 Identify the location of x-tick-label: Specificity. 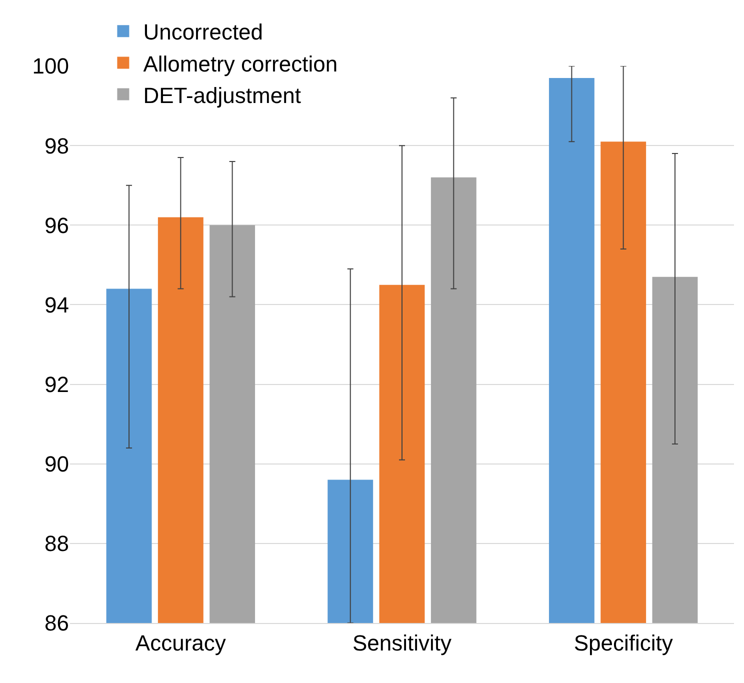
(623, 643).